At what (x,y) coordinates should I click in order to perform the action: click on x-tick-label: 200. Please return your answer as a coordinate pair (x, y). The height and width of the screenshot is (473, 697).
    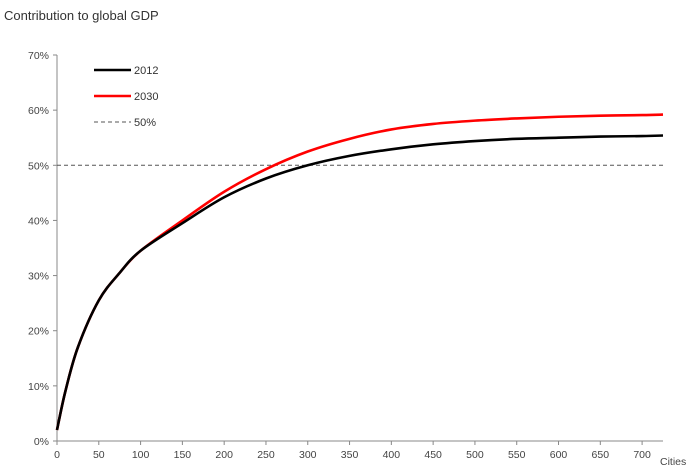
    Looking at the image, I should click on (224, 455).